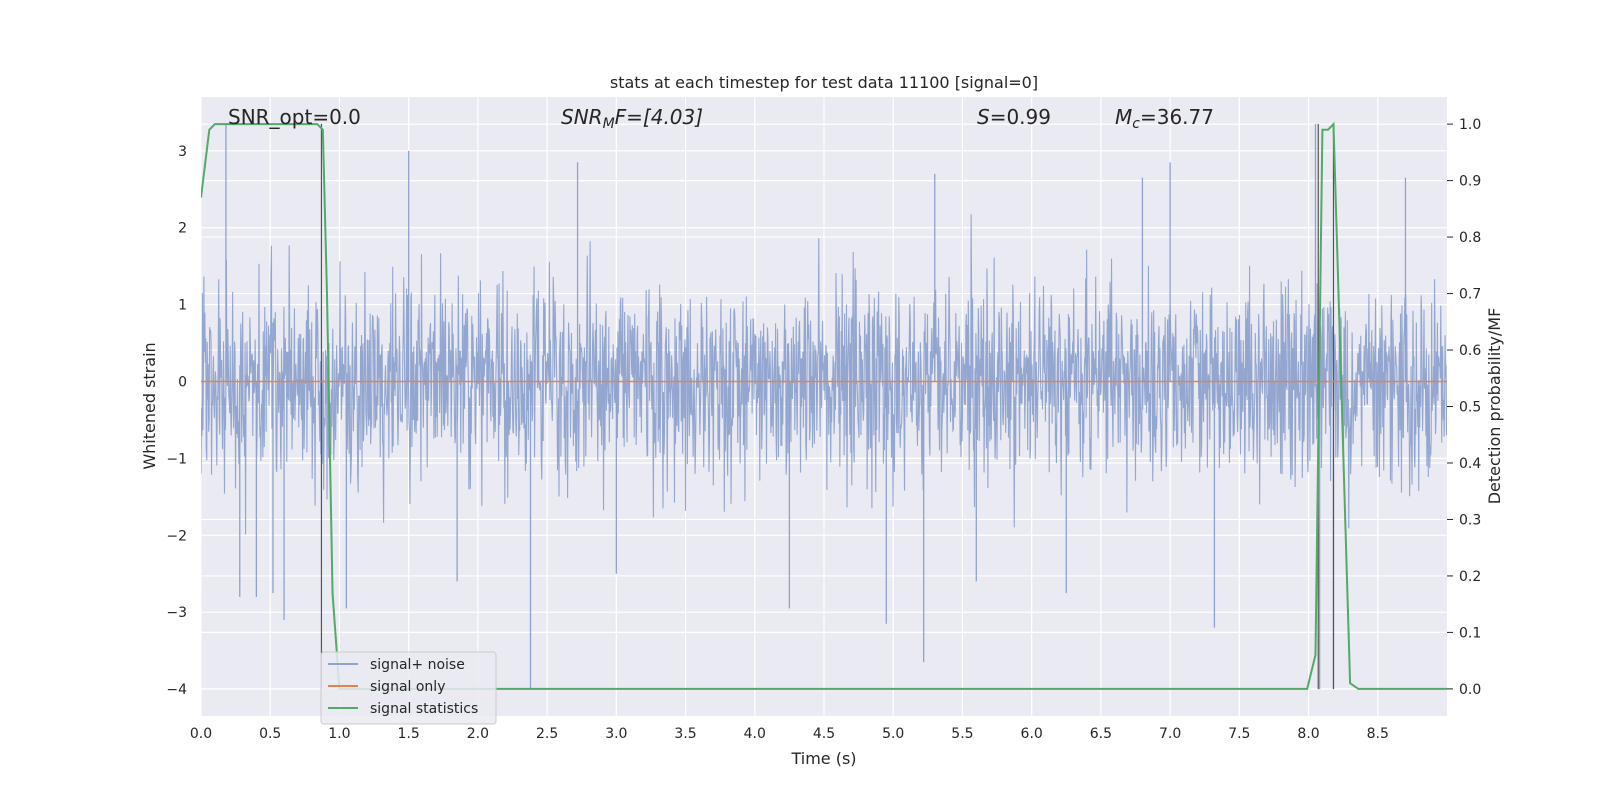 The height and width of the screenshot is (804, 1600). I want to click on y-left-tick-label: 2, so click(182, 229).